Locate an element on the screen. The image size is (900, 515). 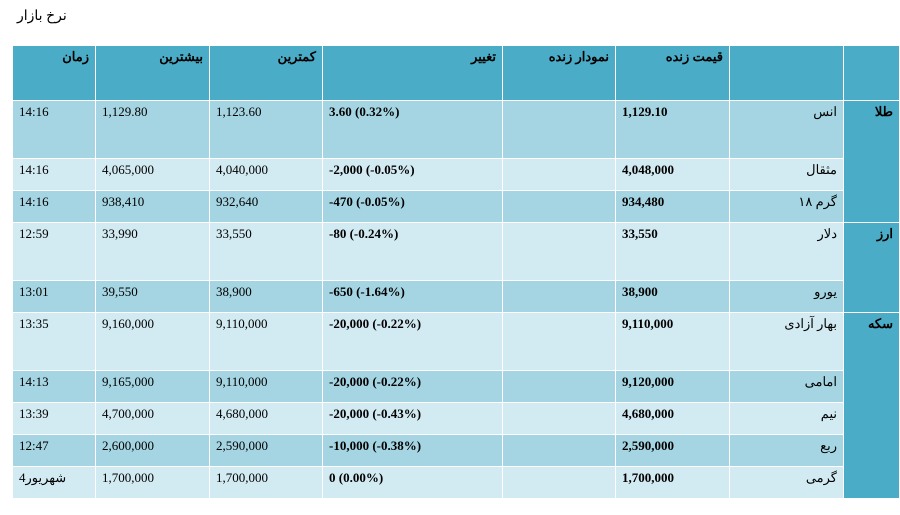
time-value: 13:01 is located at coordinates (54, 296).